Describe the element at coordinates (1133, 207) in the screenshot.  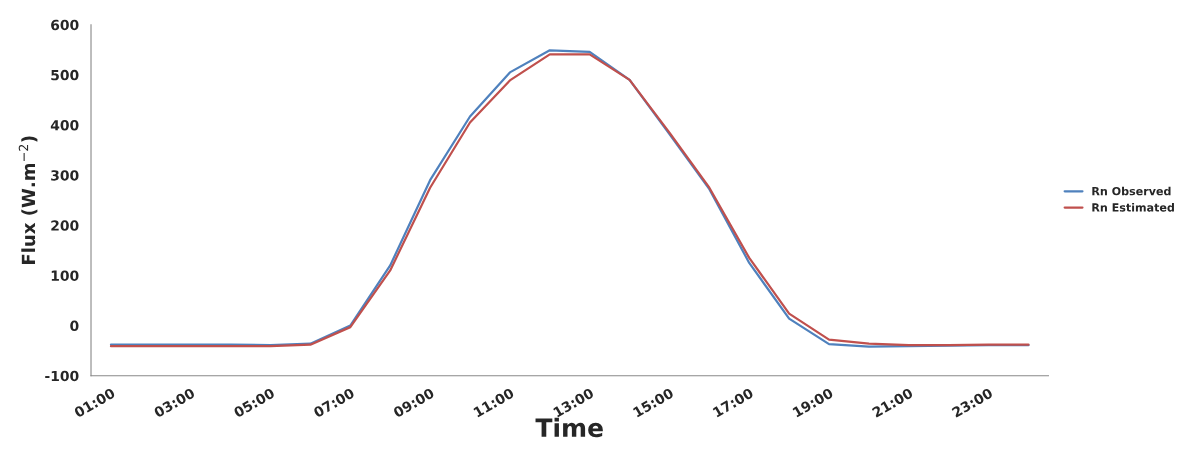
I see `legend-label: Rn Estimated` at that location.